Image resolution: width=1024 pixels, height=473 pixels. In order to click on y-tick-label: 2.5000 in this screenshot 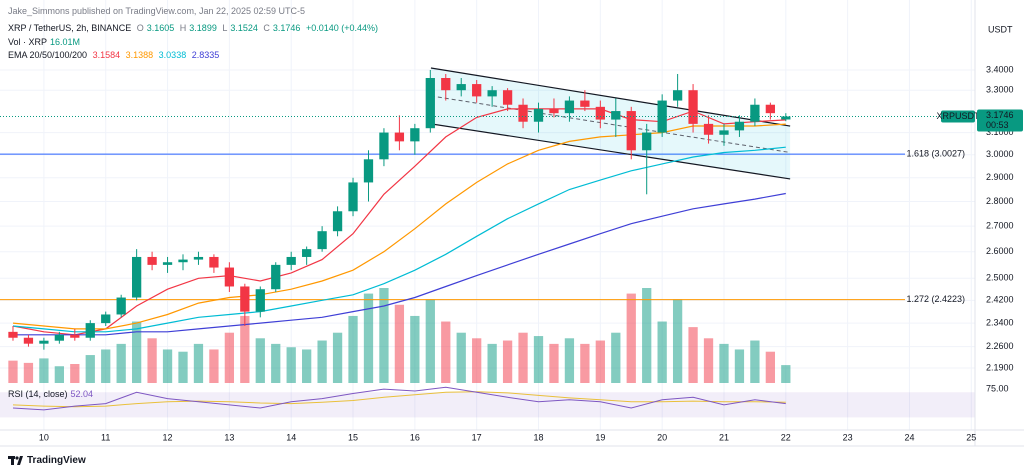, I will do `click(1000, 278)`.